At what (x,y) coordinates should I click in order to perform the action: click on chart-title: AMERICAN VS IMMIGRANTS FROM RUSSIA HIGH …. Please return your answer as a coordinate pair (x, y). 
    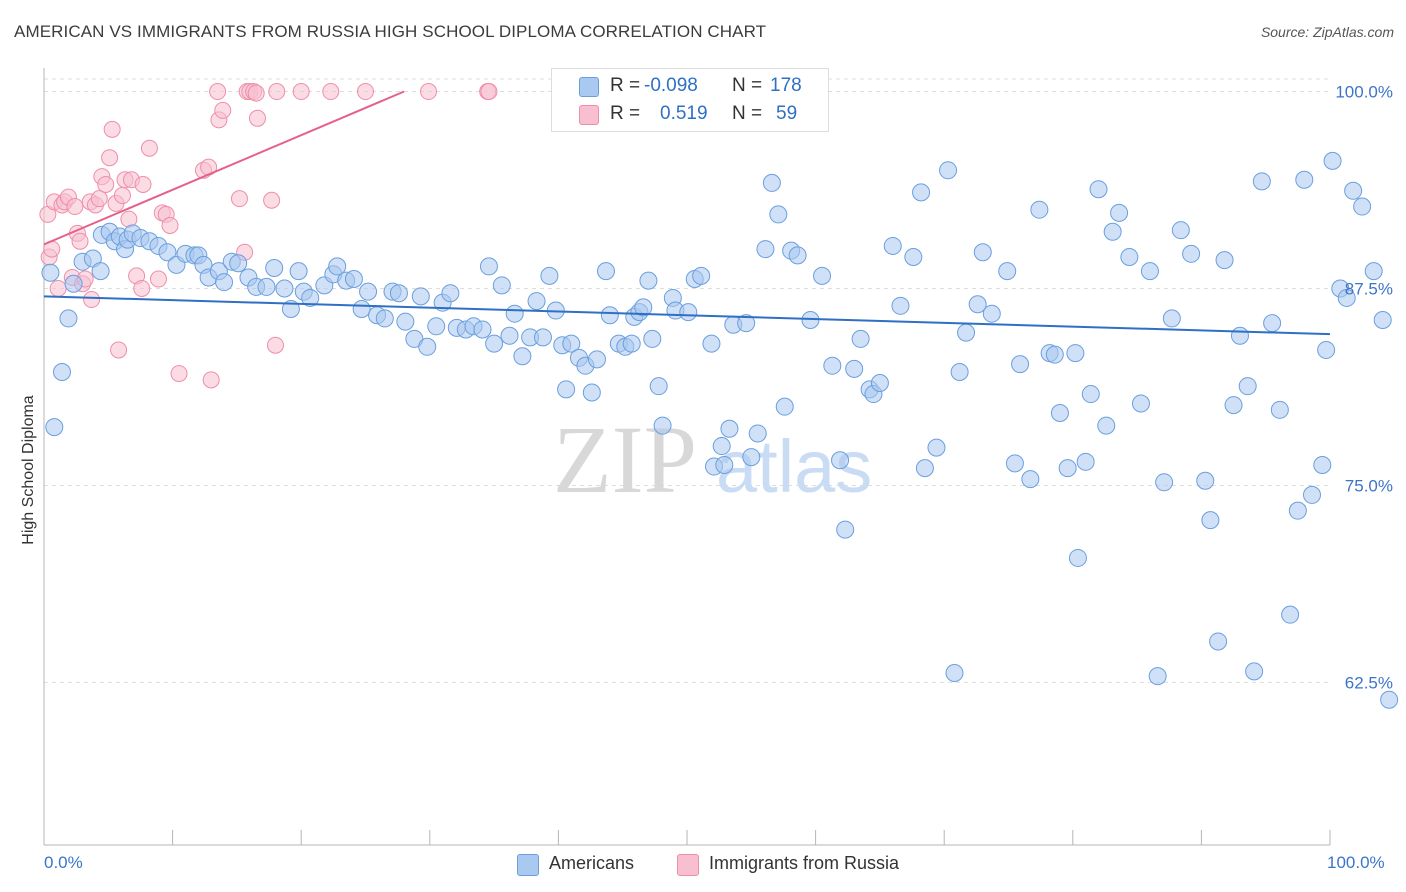
    Looking at the image, I should click on (390, 31).